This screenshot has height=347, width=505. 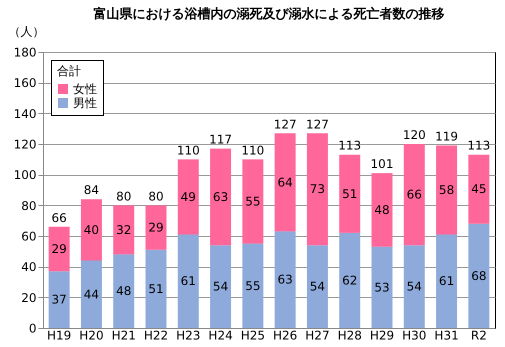 What do you see at coordinates (317, 335) in the screenshot?
I see `x-tick-label: H27` at bounding box center [317, 335].